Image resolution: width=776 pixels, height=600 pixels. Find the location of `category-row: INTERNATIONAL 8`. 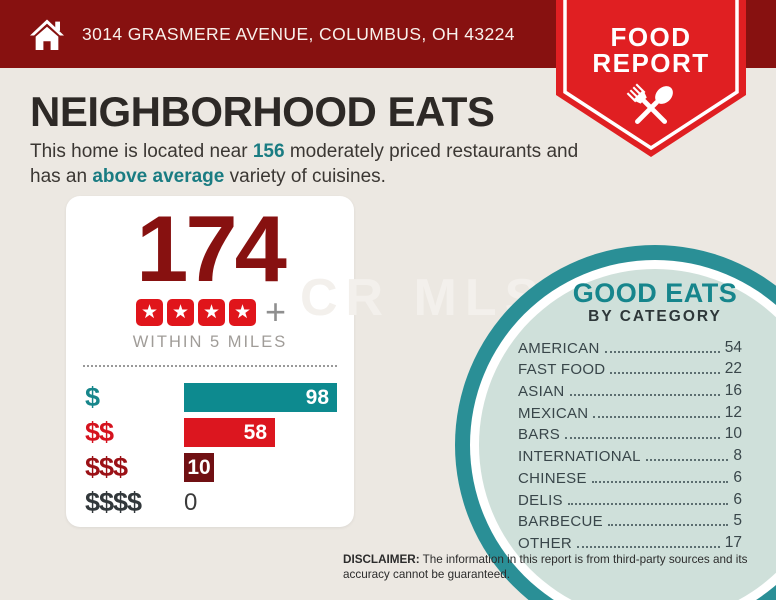

category-row: INTERNATIONAL 8 is located at coordinates (630, 454).